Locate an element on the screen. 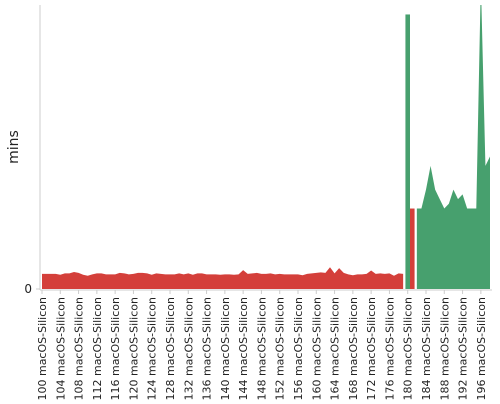 The height and width of the screenshot is (404, 500). x-tick-label: #156 macOS-Silicon is located at coordinates (298, 348).